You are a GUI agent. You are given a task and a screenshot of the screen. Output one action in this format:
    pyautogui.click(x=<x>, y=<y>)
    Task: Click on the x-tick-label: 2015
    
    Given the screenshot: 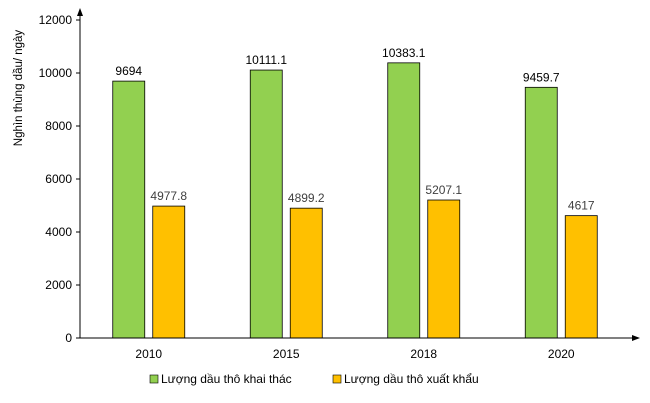 What is the action you would take?
    pyautogui.click(x=286, y=354)
    